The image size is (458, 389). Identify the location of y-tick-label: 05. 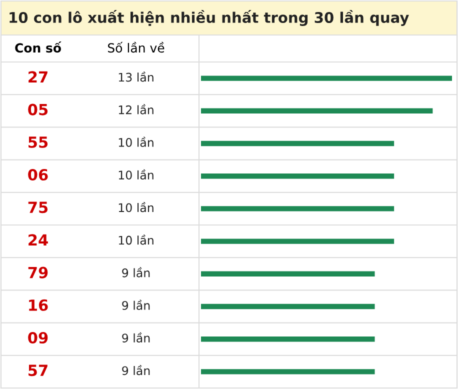
(38, 110).